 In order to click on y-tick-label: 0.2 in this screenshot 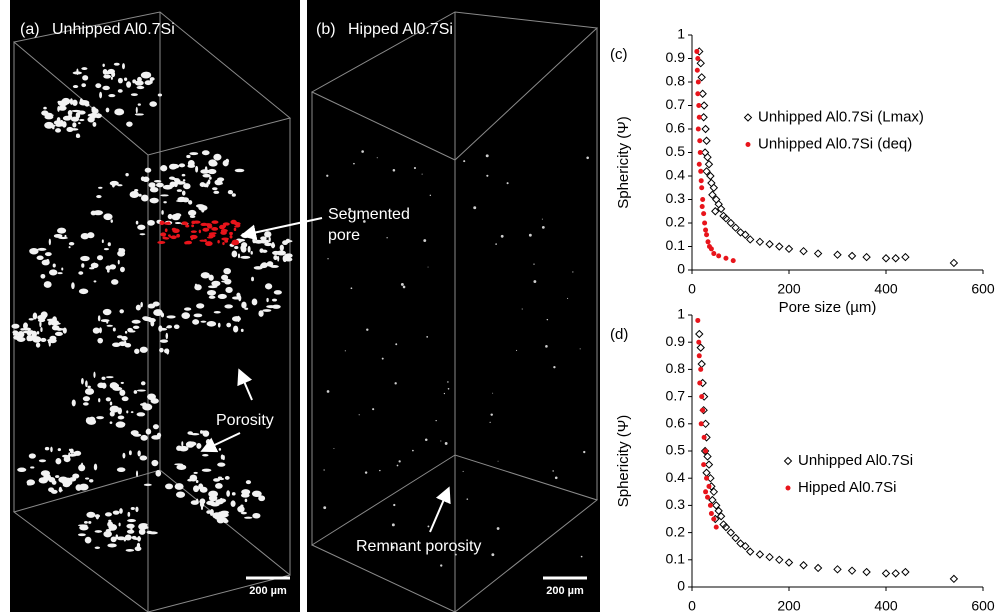, I will do `click(676, 531)`.